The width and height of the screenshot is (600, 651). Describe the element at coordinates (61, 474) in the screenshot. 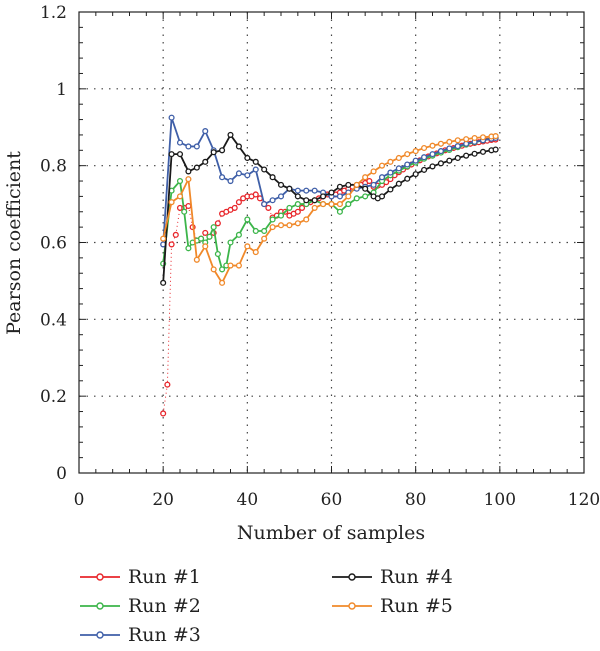

I see `y-tick-label: 0` at that location.